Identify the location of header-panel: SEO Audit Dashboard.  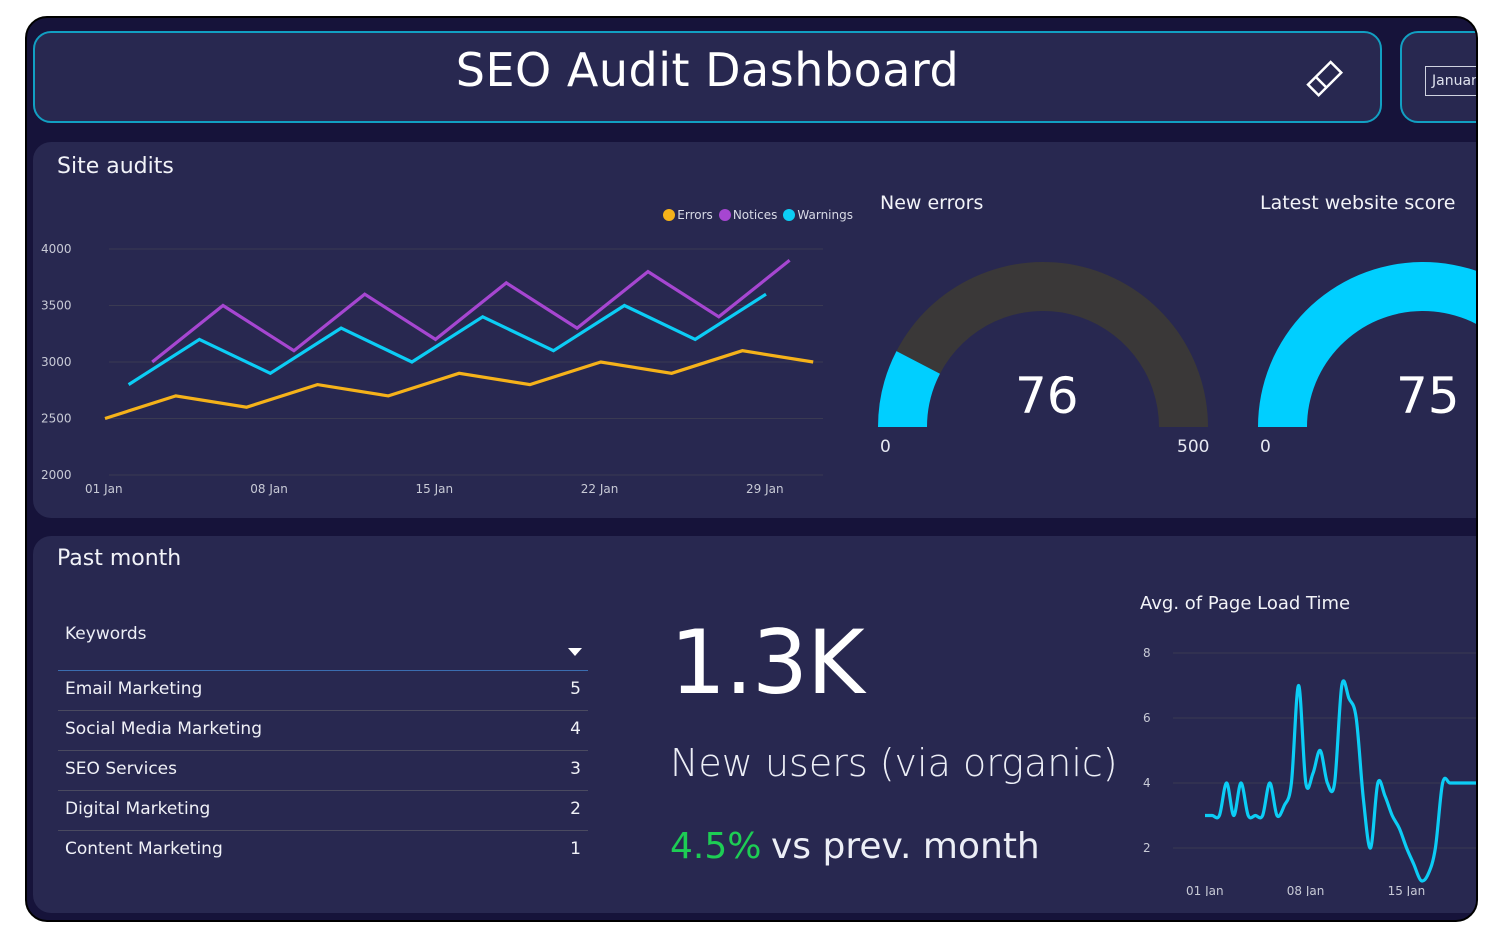
(707, 77).